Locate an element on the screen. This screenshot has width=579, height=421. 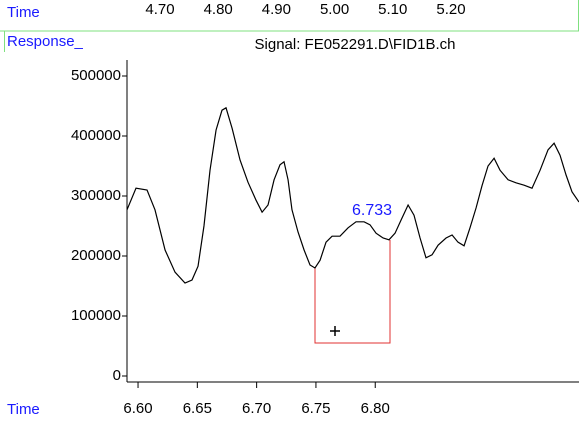
top-tick-label: 5.20 is located at coordinates (450, 9).